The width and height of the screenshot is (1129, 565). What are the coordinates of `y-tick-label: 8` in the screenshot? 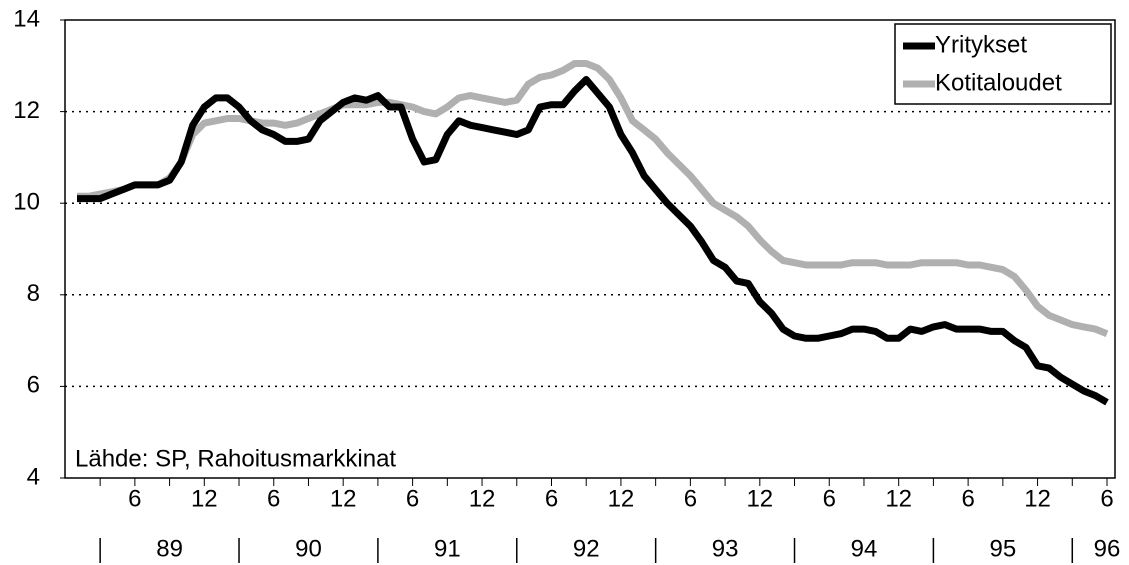 It's located at (33, 293).